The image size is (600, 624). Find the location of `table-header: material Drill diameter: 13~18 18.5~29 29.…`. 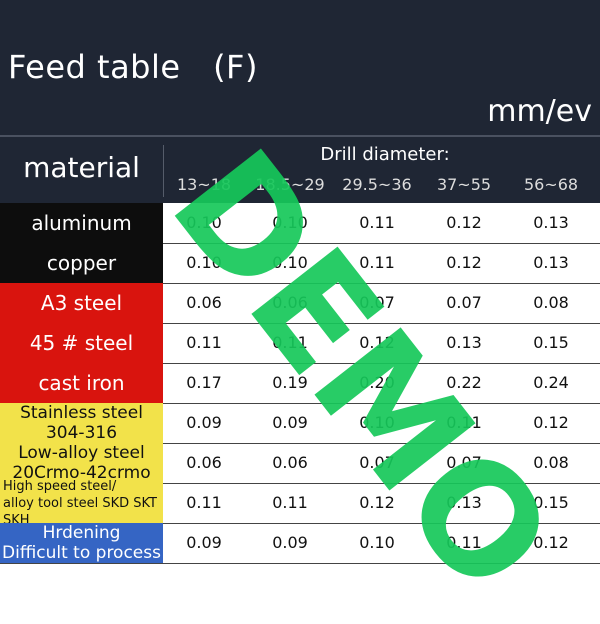

table-header: material Drill diameter: 13~18 18.5~29 29.… is located at coordinates (300, 170).